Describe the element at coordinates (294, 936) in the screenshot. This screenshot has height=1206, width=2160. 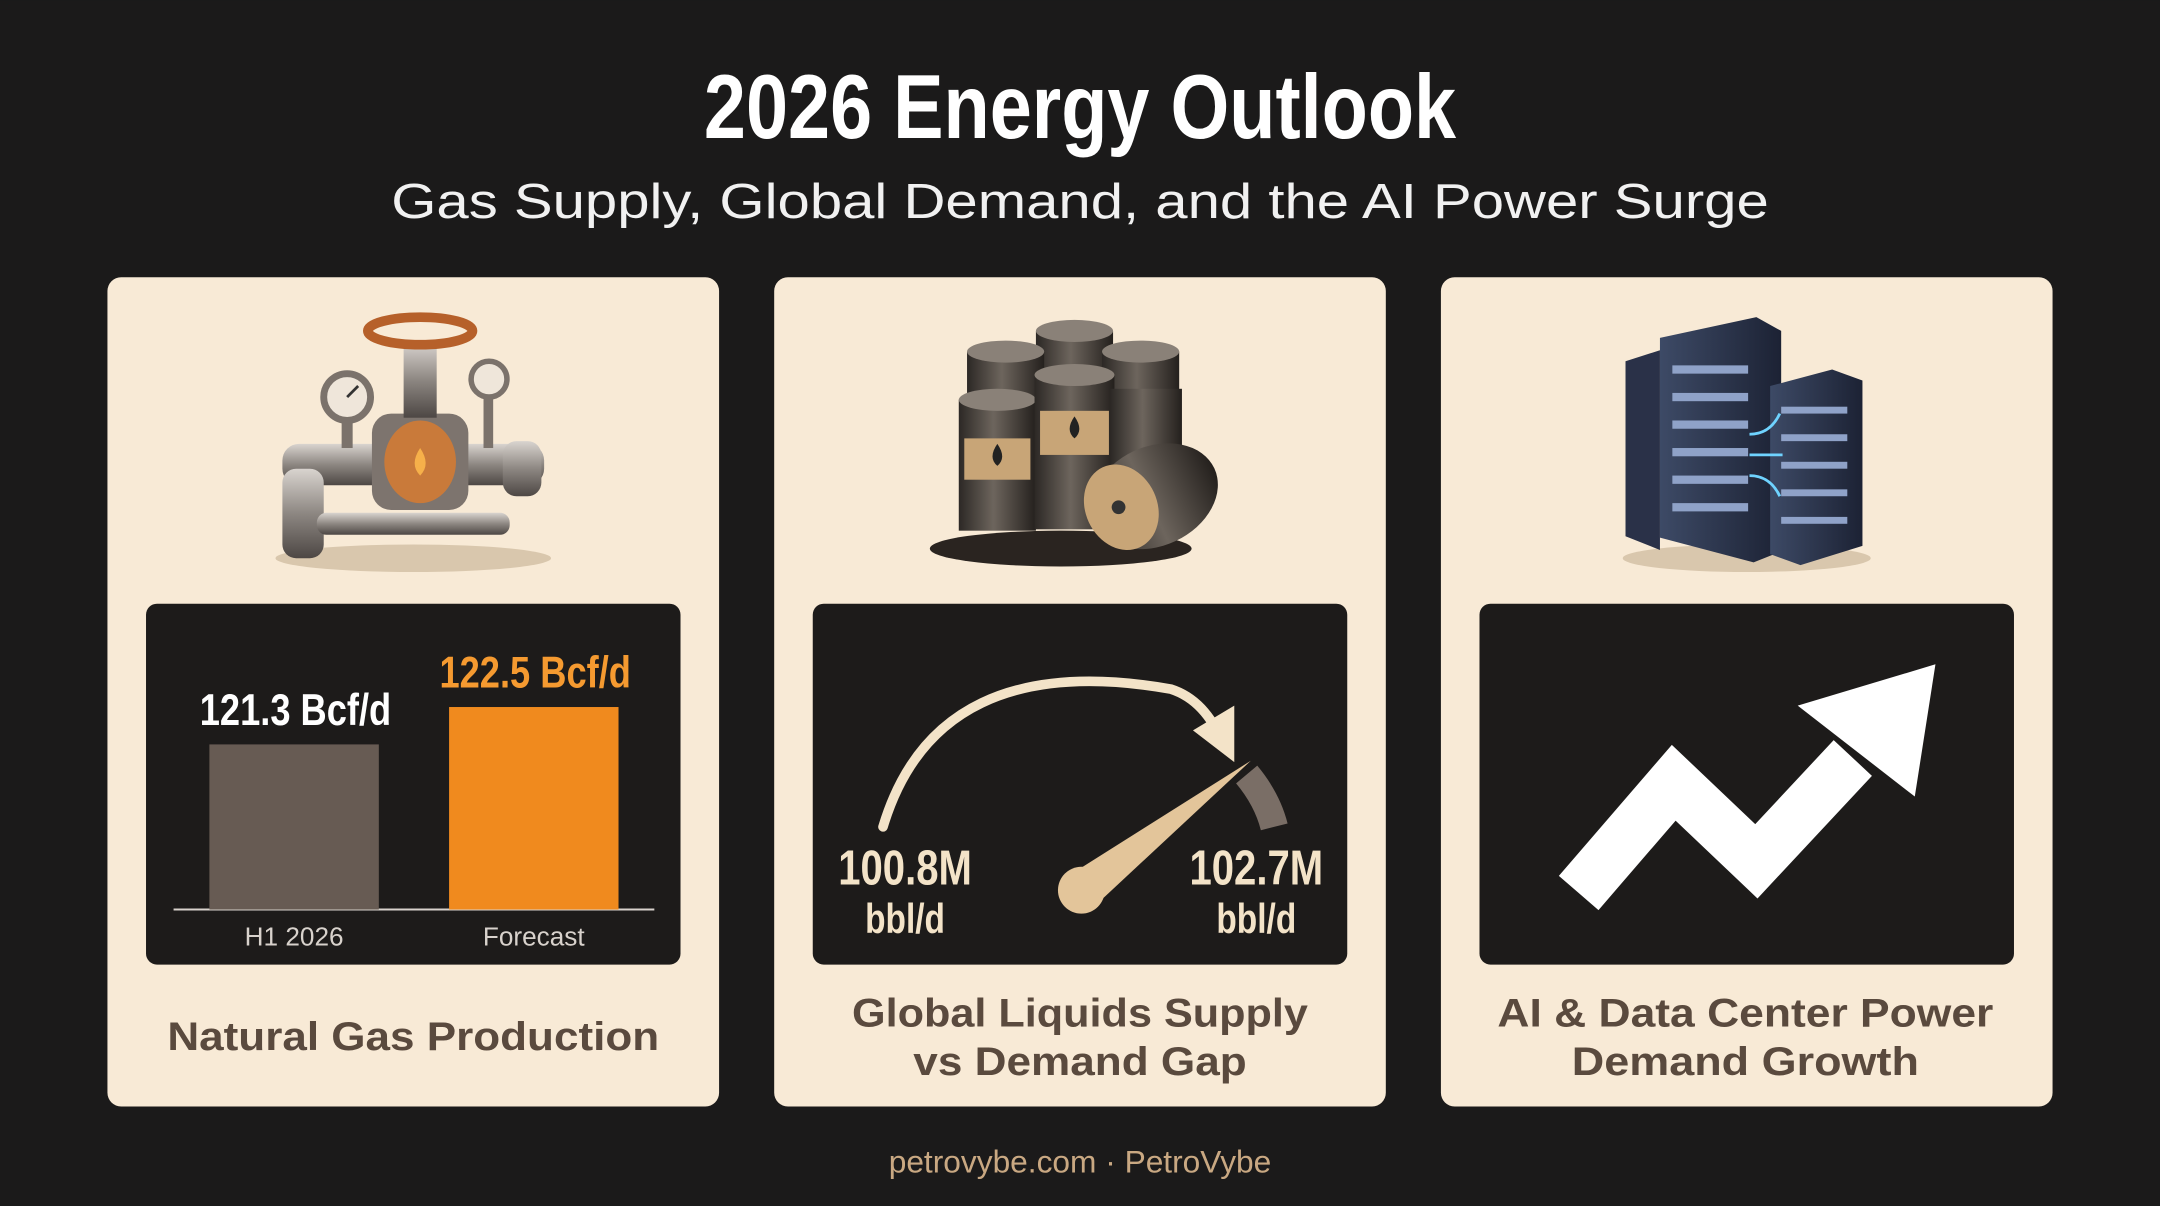
I see `x-tick-label: H1 2026` at that location.